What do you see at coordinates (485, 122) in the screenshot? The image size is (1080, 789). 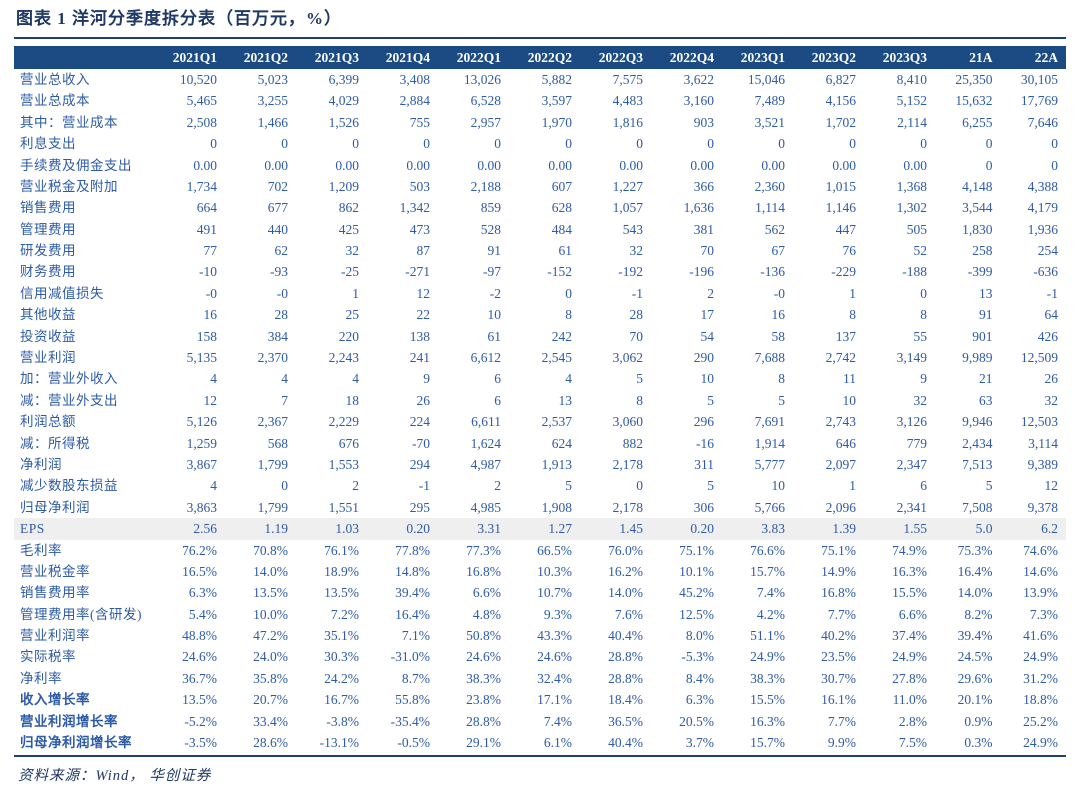 I see `cell-value: 2,957` at bounding box center [485, 122].